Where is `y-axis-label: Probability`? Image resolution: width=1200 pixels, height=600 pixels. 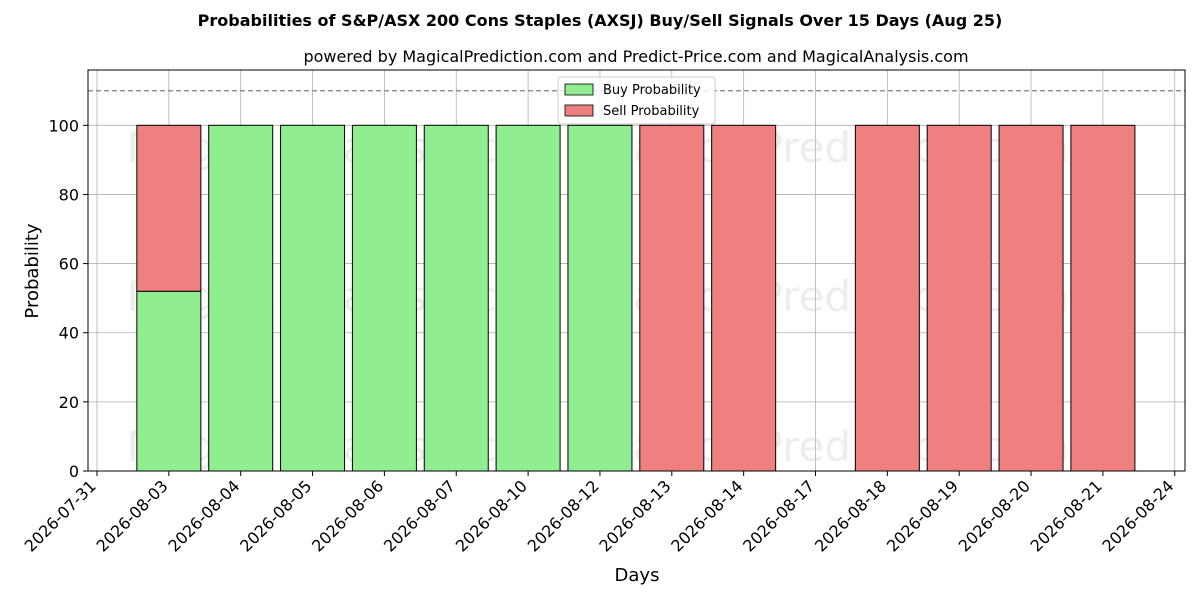
y-axis-label: Probability is located at coordinates (32, 270).